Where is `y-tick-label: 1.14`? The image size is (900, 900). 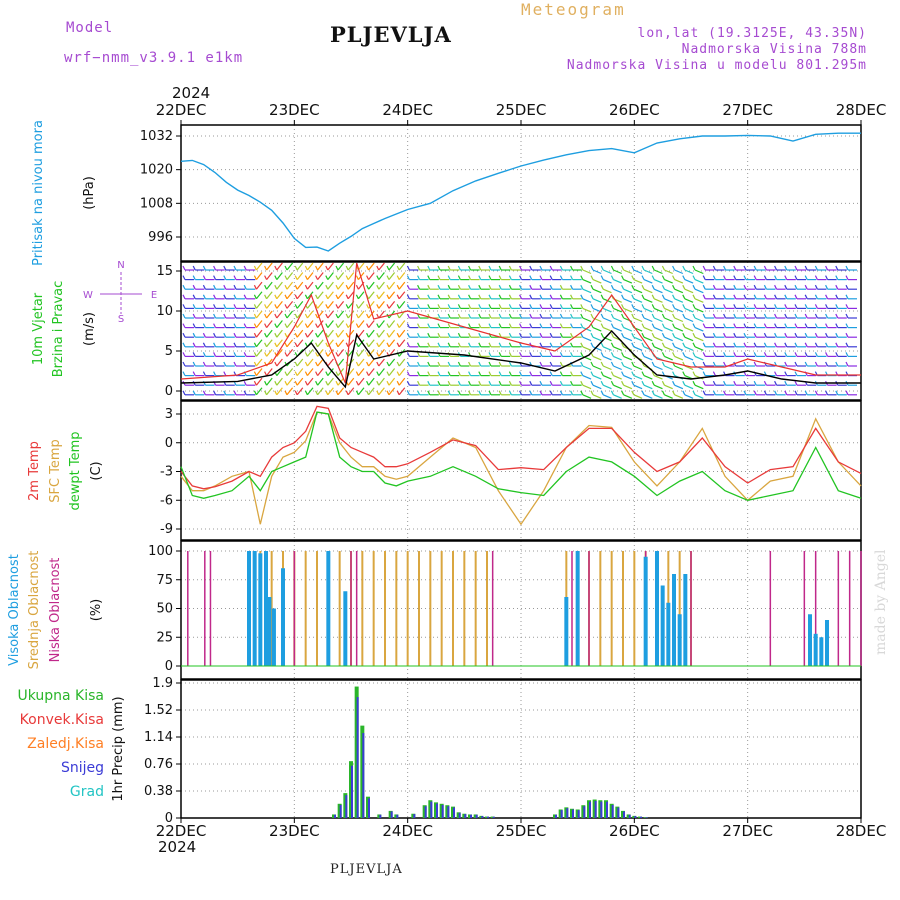
y-tick-label: 1.14 is located at coordinates (158, 737).